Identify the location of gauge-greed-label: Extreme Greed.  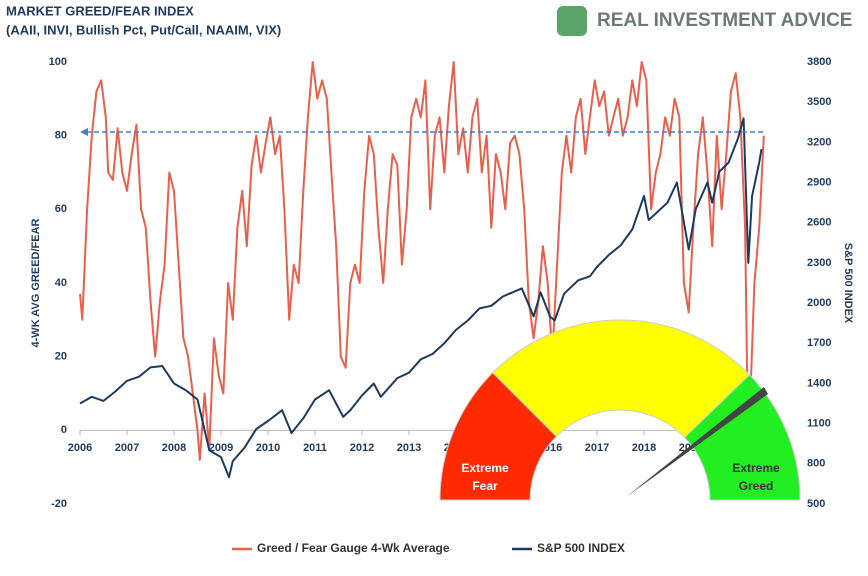
(756, 477).